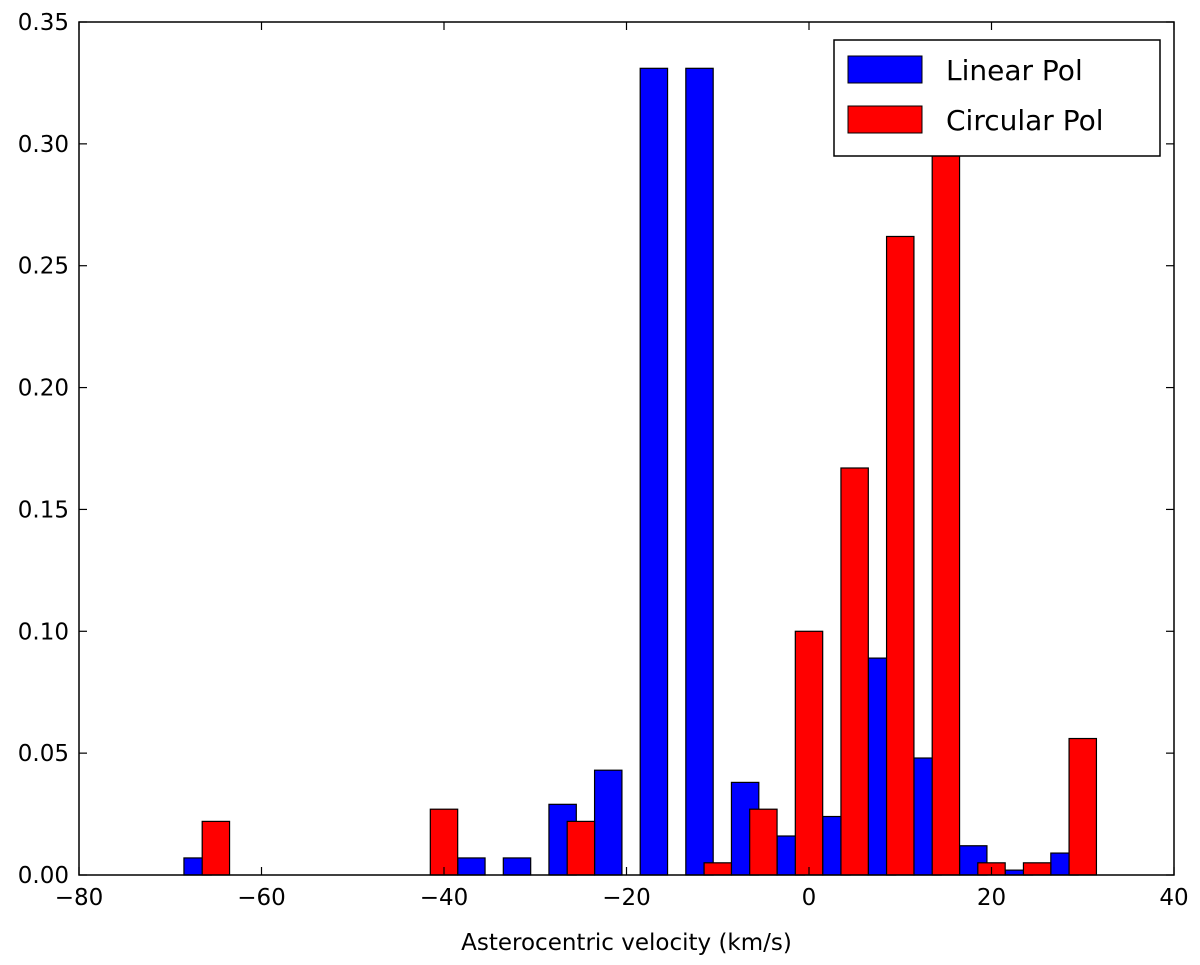 The height and width of the screenshot is (965, 1200). What do you see at coordinates (885, 119) in the screenshot?
I see `legend-swatch-circular-pol` at bounding box center [885, 119].